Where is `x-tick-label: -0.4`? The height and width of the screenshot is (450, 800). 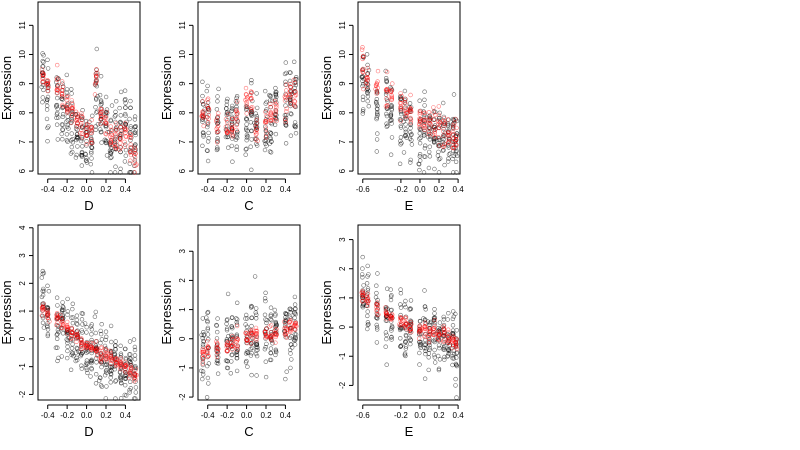 x-tick-label: -0.4 is located at coordinates (208, 415).